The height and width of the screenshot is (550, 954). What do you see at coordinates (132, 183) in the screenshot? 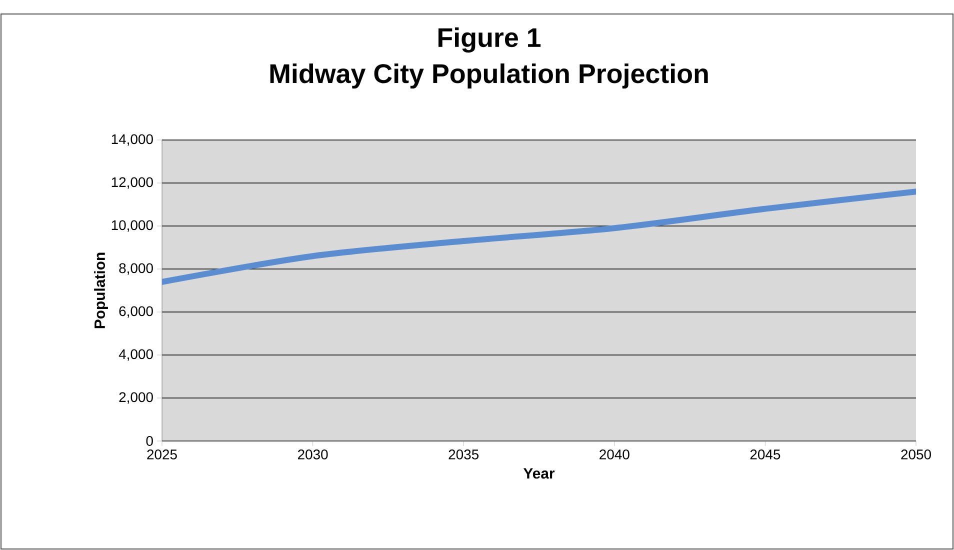
I see `y-tick-label: 12,000` at bounding box center [132, 183].